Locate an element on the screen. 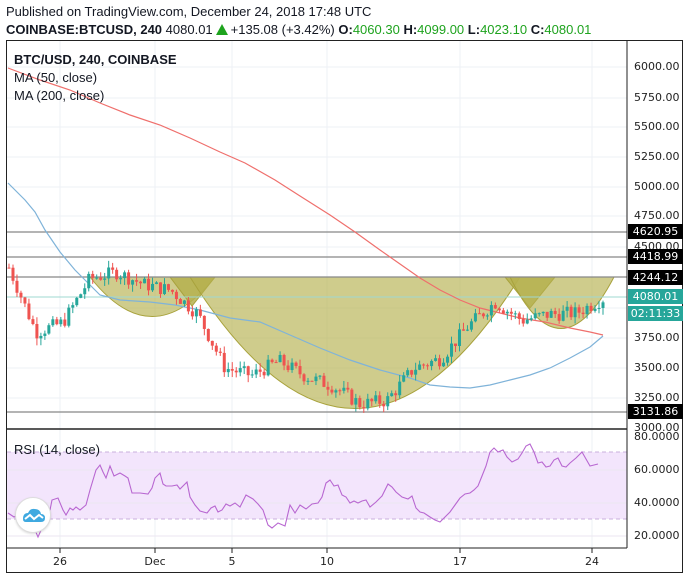 This screenshot has width=685, height=578. date-tick: 10 is located at coordinates (327, 561).